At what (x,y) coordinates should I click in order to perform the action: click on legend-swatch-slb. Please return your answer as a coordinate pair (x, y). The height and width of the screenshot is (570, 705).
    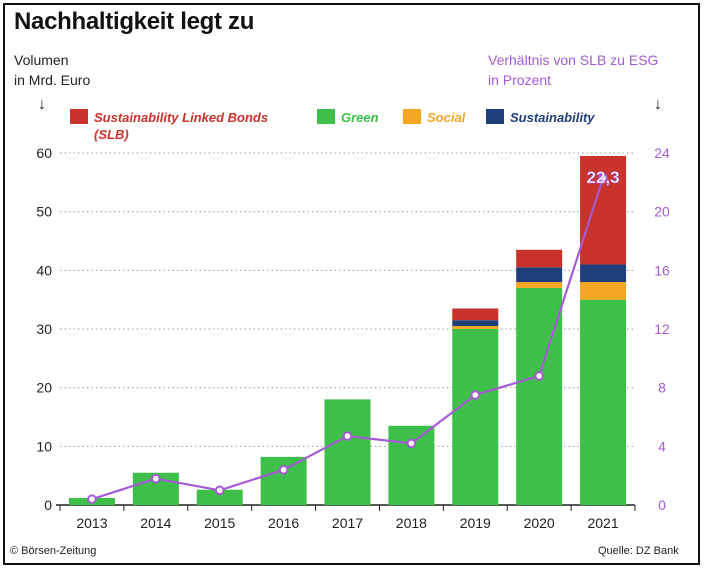
    Looking at the image, I should click on (79, 116).